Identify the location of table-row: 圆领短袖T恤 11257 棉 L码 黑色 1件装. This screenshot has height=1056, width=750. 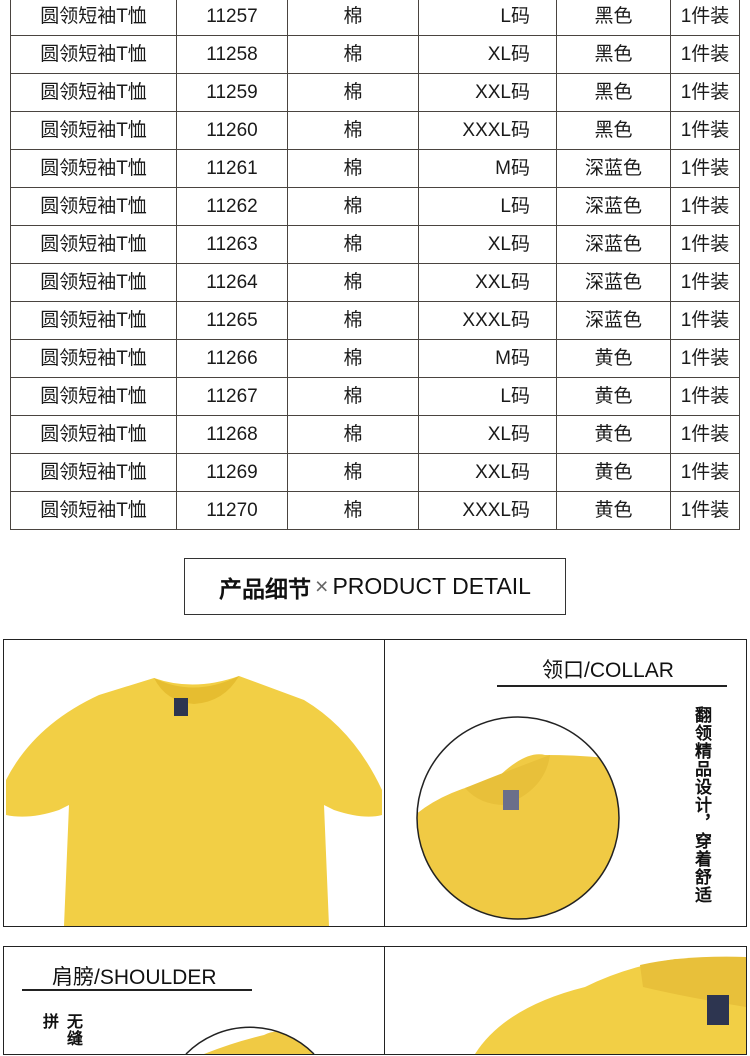
(375, 18).